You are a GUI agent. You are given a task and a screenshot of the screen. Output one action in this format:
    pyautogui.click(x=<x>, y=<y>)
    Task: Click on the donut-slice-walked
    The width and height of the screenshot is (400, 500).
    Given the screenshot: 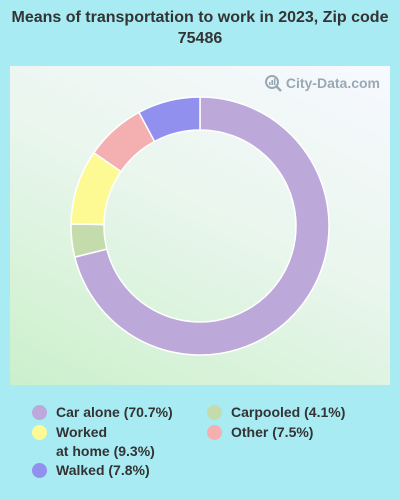 What is the action you would take?
    pyautogui.click(x=169, y=119)
    